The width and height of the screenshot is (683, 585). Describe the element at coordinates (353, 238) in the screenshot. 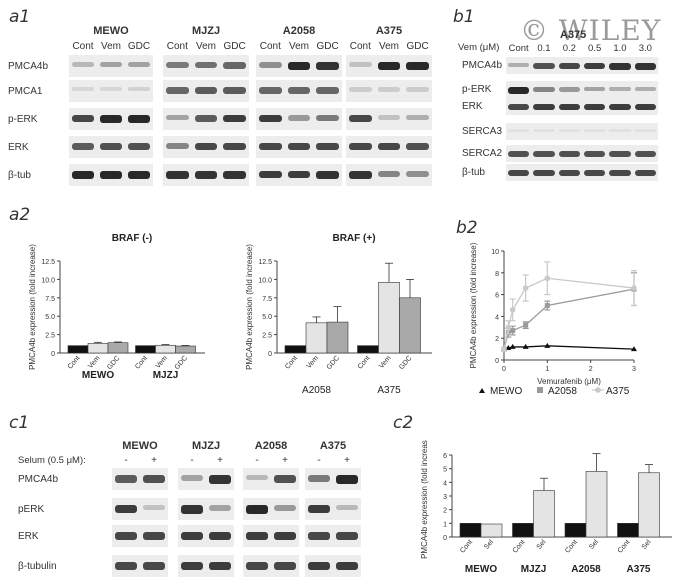

I see `chart-title: BRAF (+)` at that location.